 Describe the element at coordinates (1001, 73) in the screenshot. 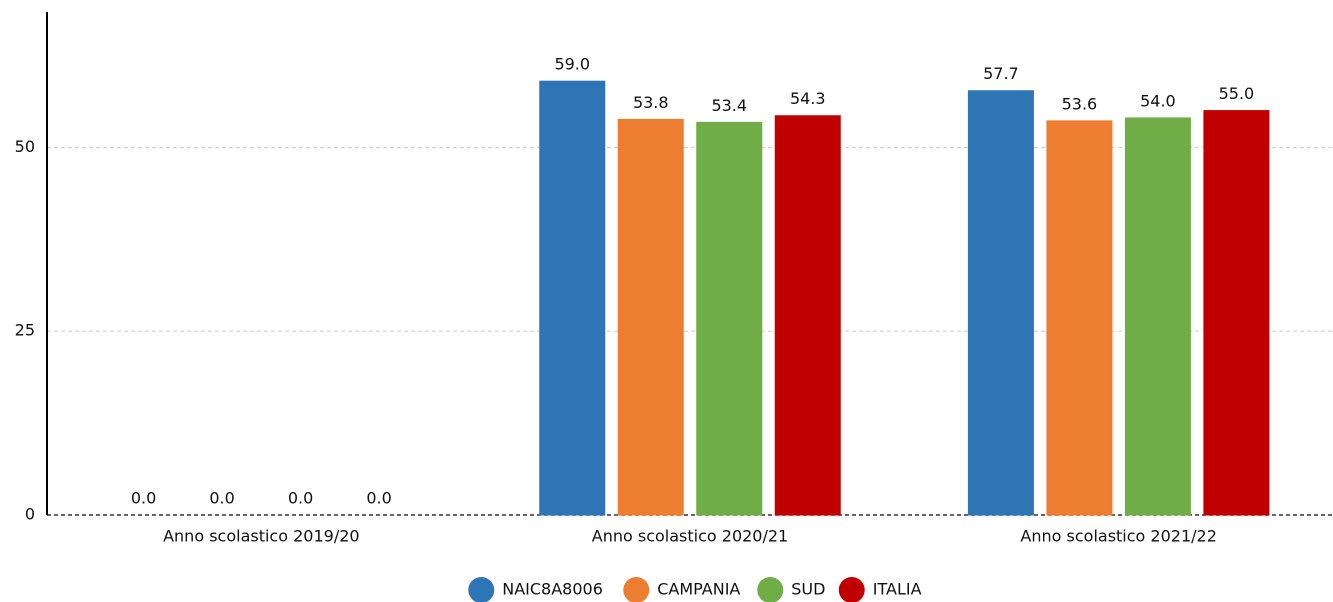

I see `value-label: 57.7` at that location.